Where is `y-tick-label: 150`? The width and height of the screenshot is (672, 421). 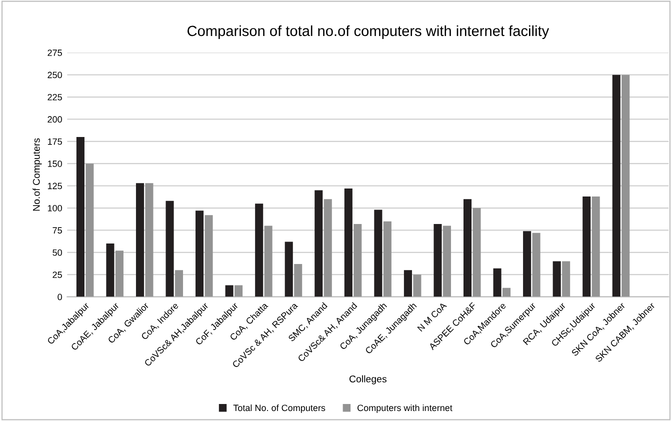
y-tick-label: 150 is located at coordinates (55, 163).